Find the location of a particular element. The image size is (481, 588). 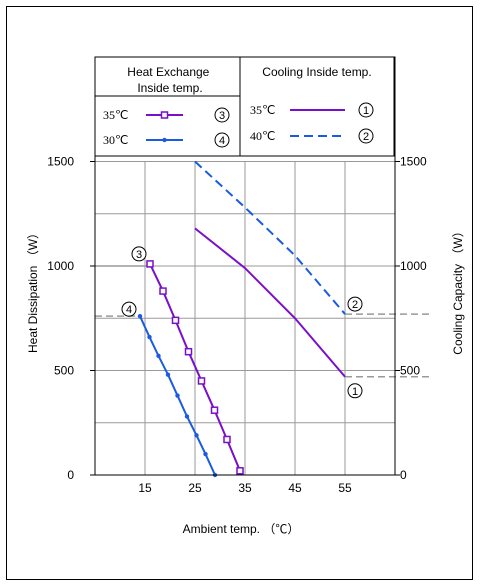

marker-2-label: 2 is located at coordinates (355, 305).